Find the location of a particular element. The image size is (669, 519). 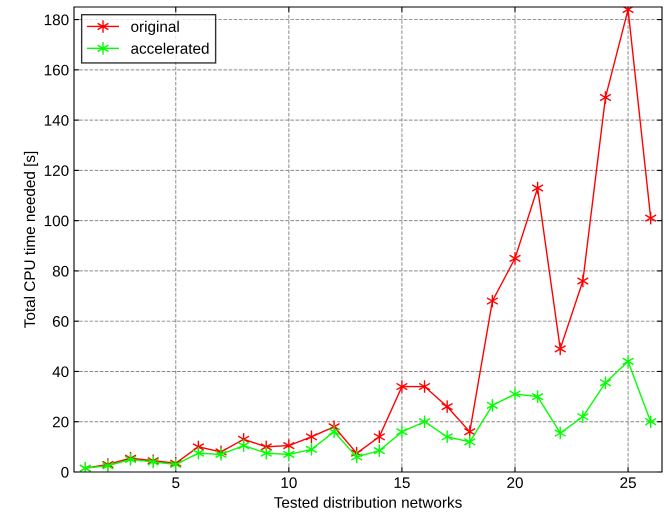

y-tick-label: 140 is located at coordinates (56, 120).